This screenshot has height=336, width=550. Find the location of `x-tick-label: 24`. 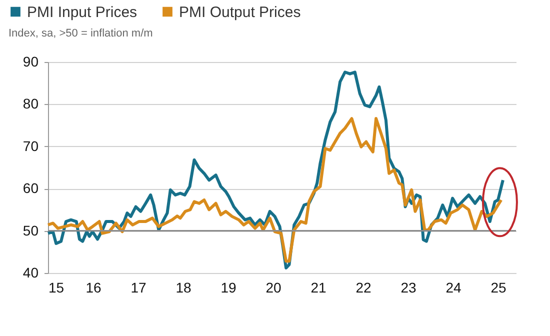

x-tick-label: 24 is located at coordinates (454, 288).